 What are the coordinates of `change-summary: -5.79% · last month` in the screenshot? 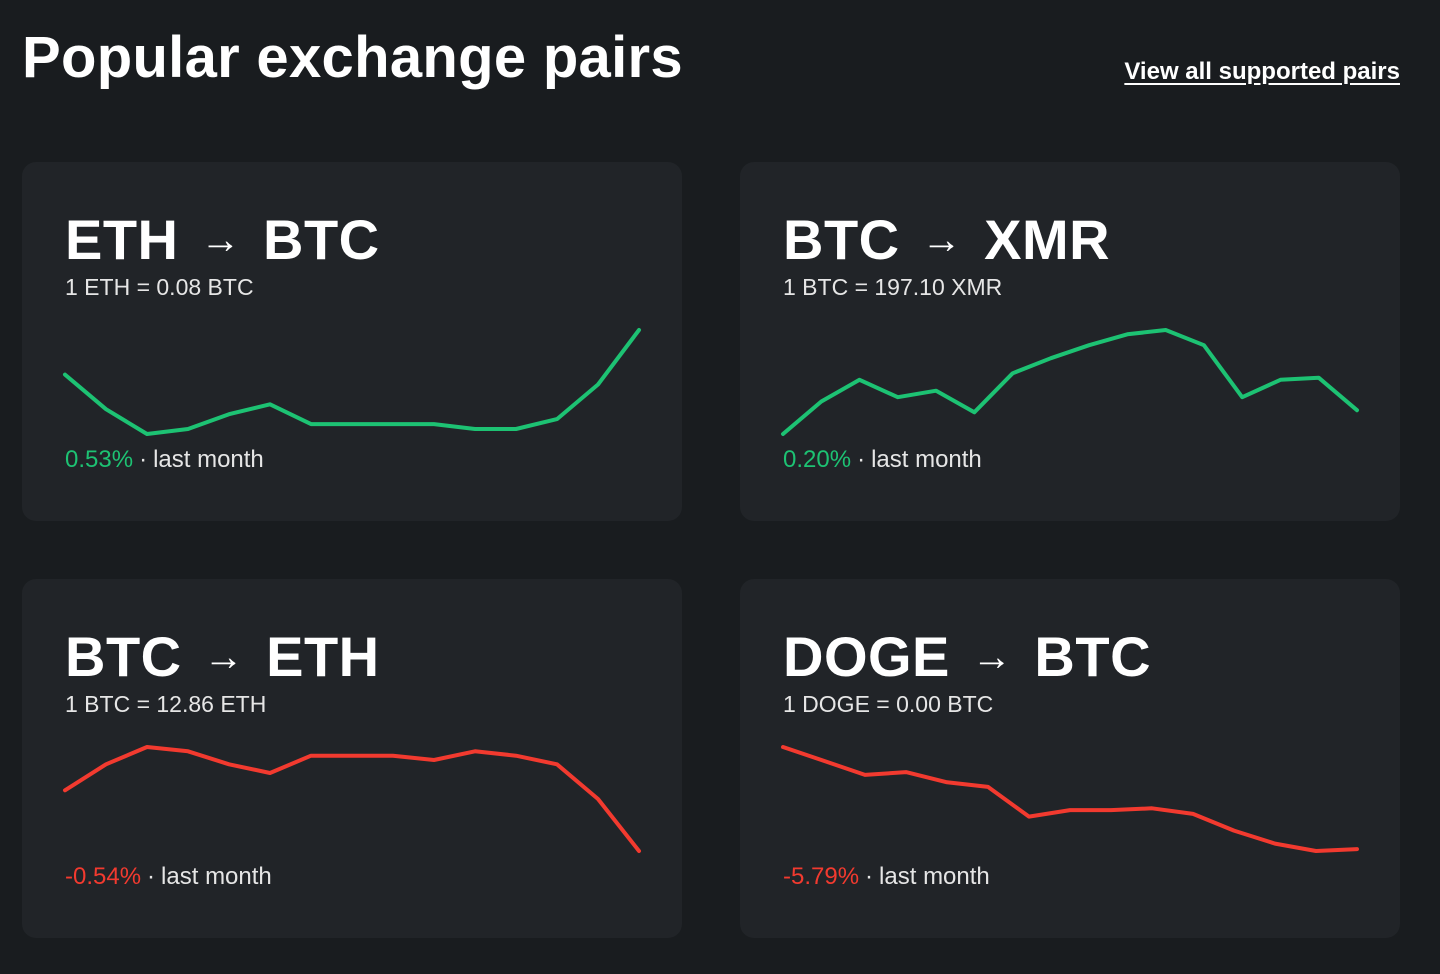 It's located at (886, 877).